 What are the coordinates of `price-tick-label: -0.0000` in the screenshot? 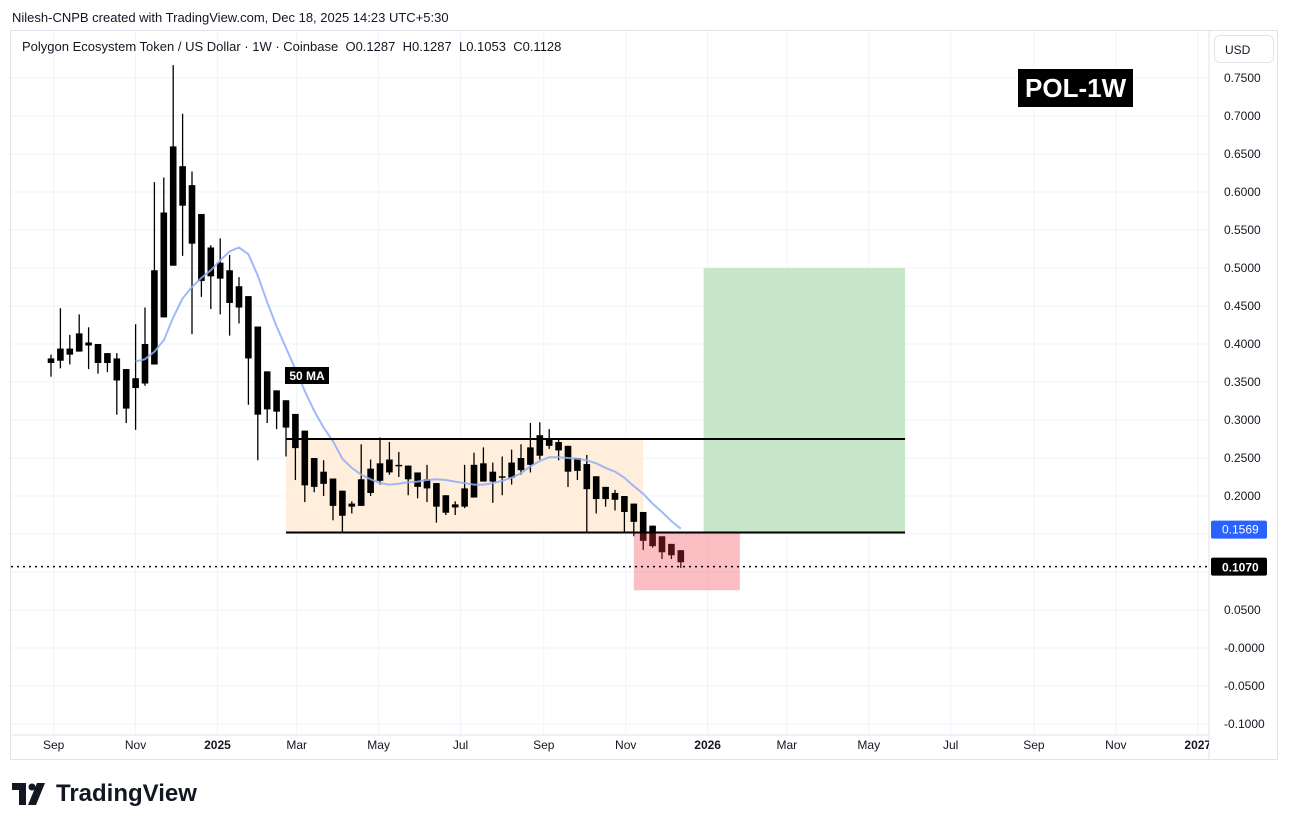 It's located at (1244, 648).